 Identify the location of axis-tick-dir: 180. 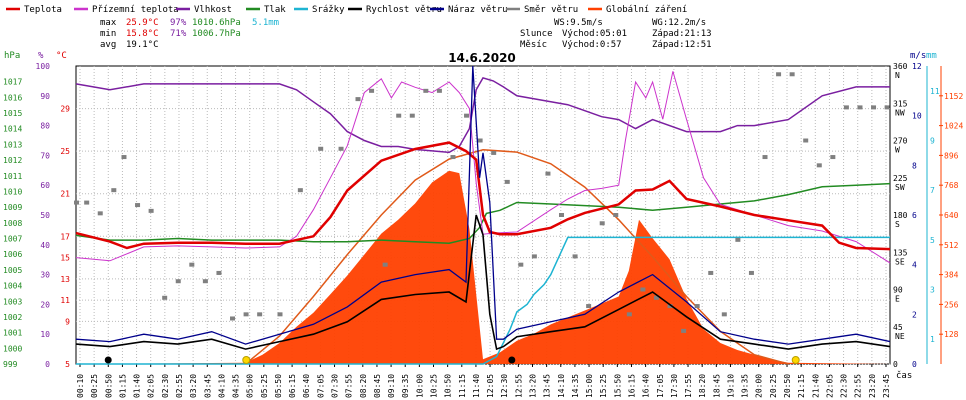
(900, 215).